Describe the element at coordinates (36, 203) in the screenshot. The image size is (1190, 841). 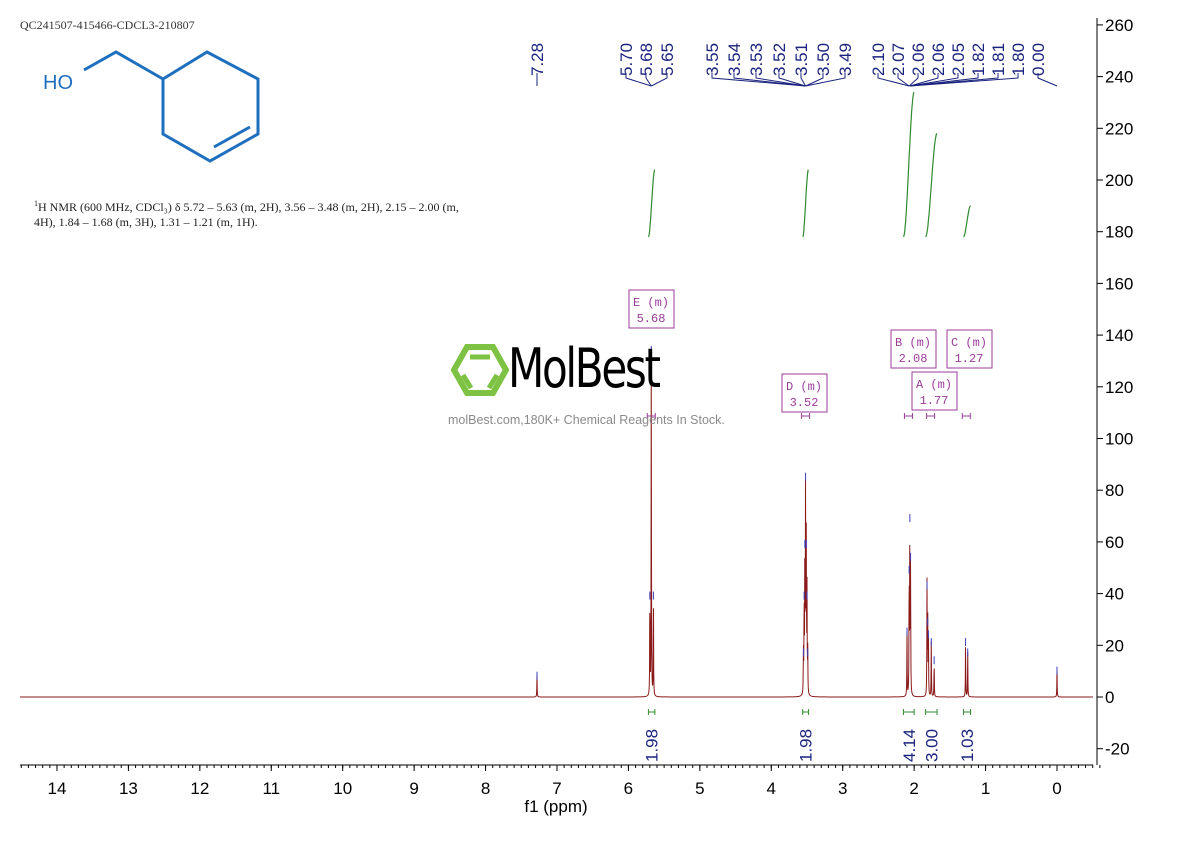
I see `nmr-isotope: 1` at that location.